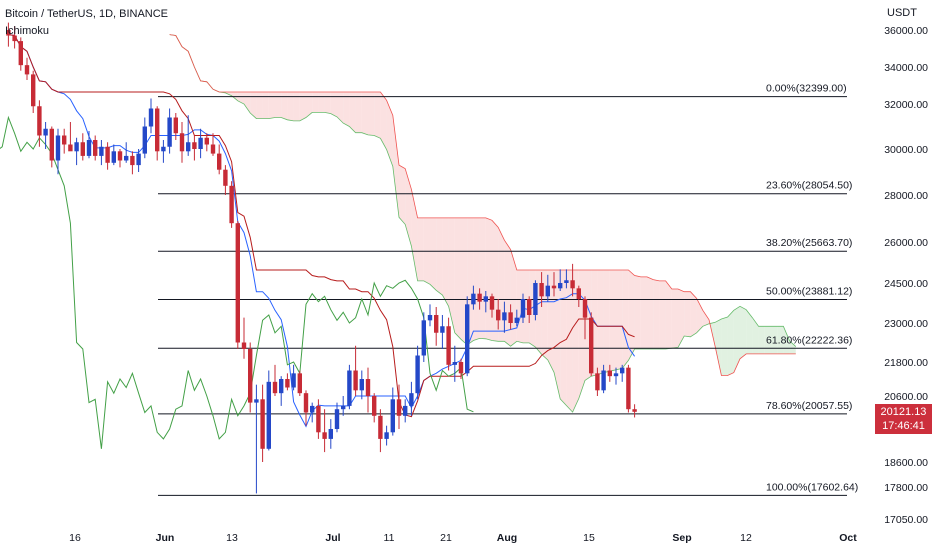 The height and width of the screenshot is (555, 932). I want to click on y-tick-label: 28000.00, so click(906, 196).